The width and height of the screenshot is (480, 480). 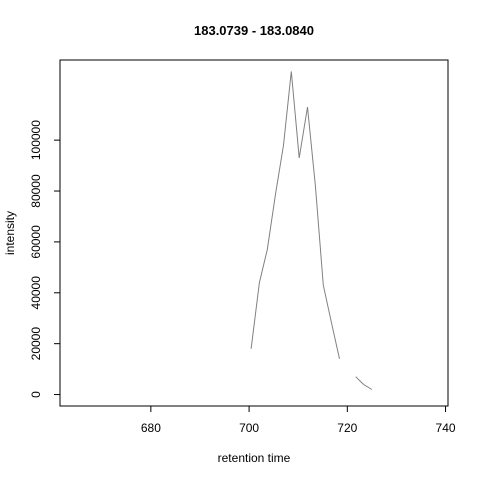 I want to click on chart-title: 183.0739 - 183.0840, so click(x=254, y=30).